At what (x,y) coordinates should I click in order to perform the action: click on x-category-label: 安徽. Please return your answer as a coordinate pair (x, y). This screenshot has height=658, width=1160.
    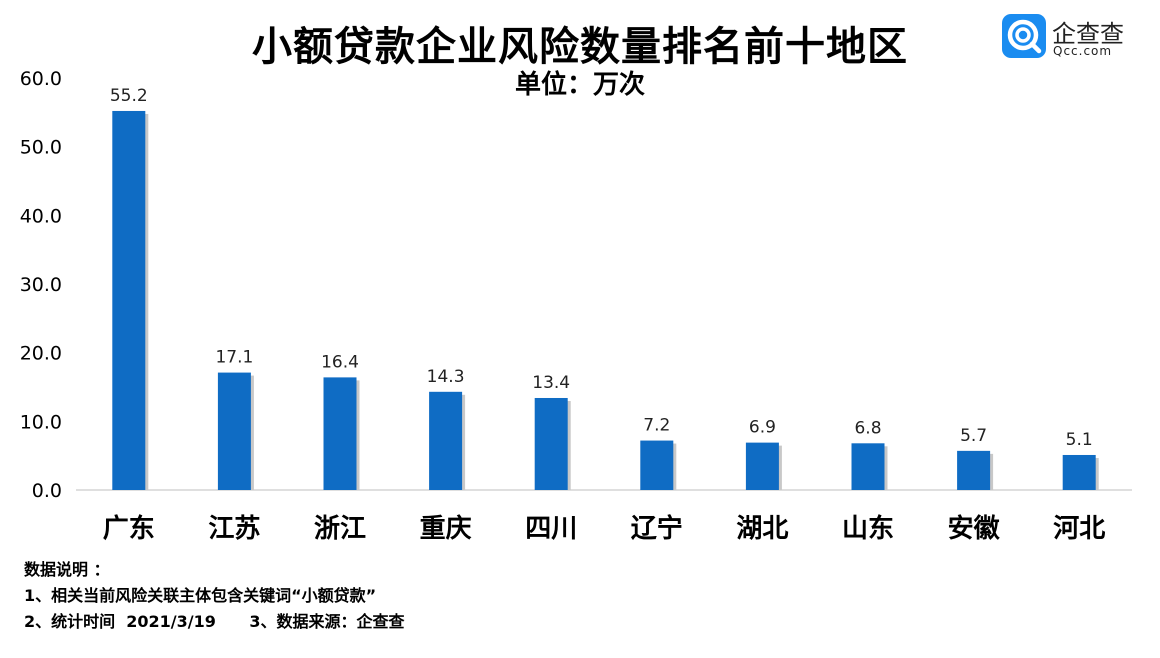
    Looking at the image, I should click on (974, 529).